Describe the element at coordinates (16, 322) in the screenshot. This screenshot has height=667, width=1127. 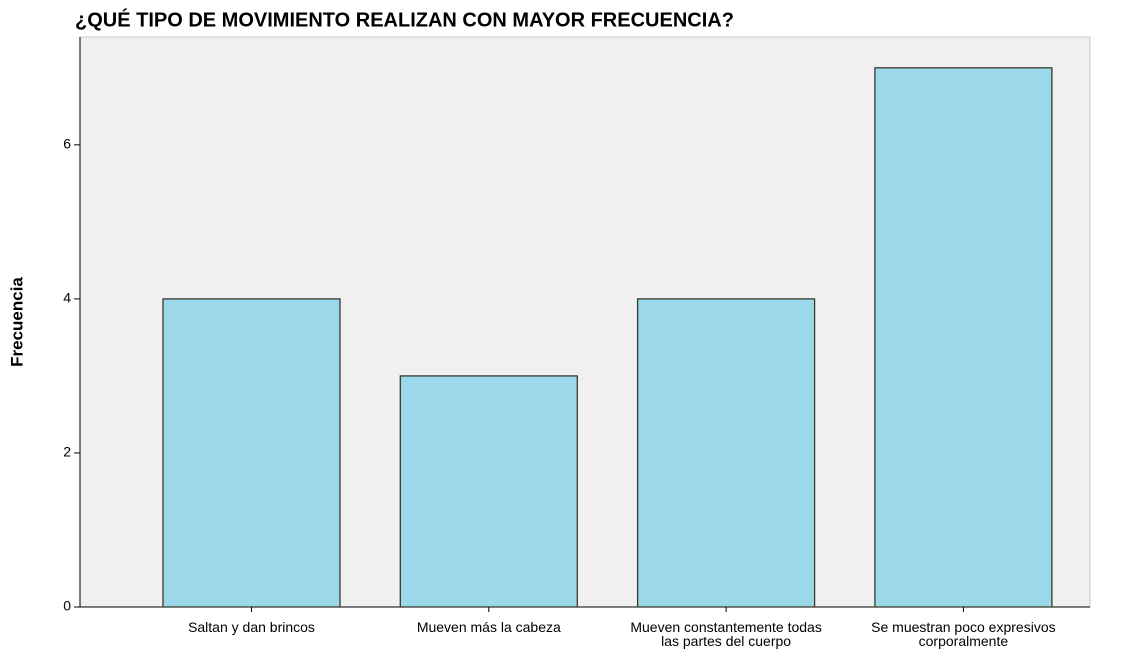
I see `y-axis-label: Frecuencia` at that location.